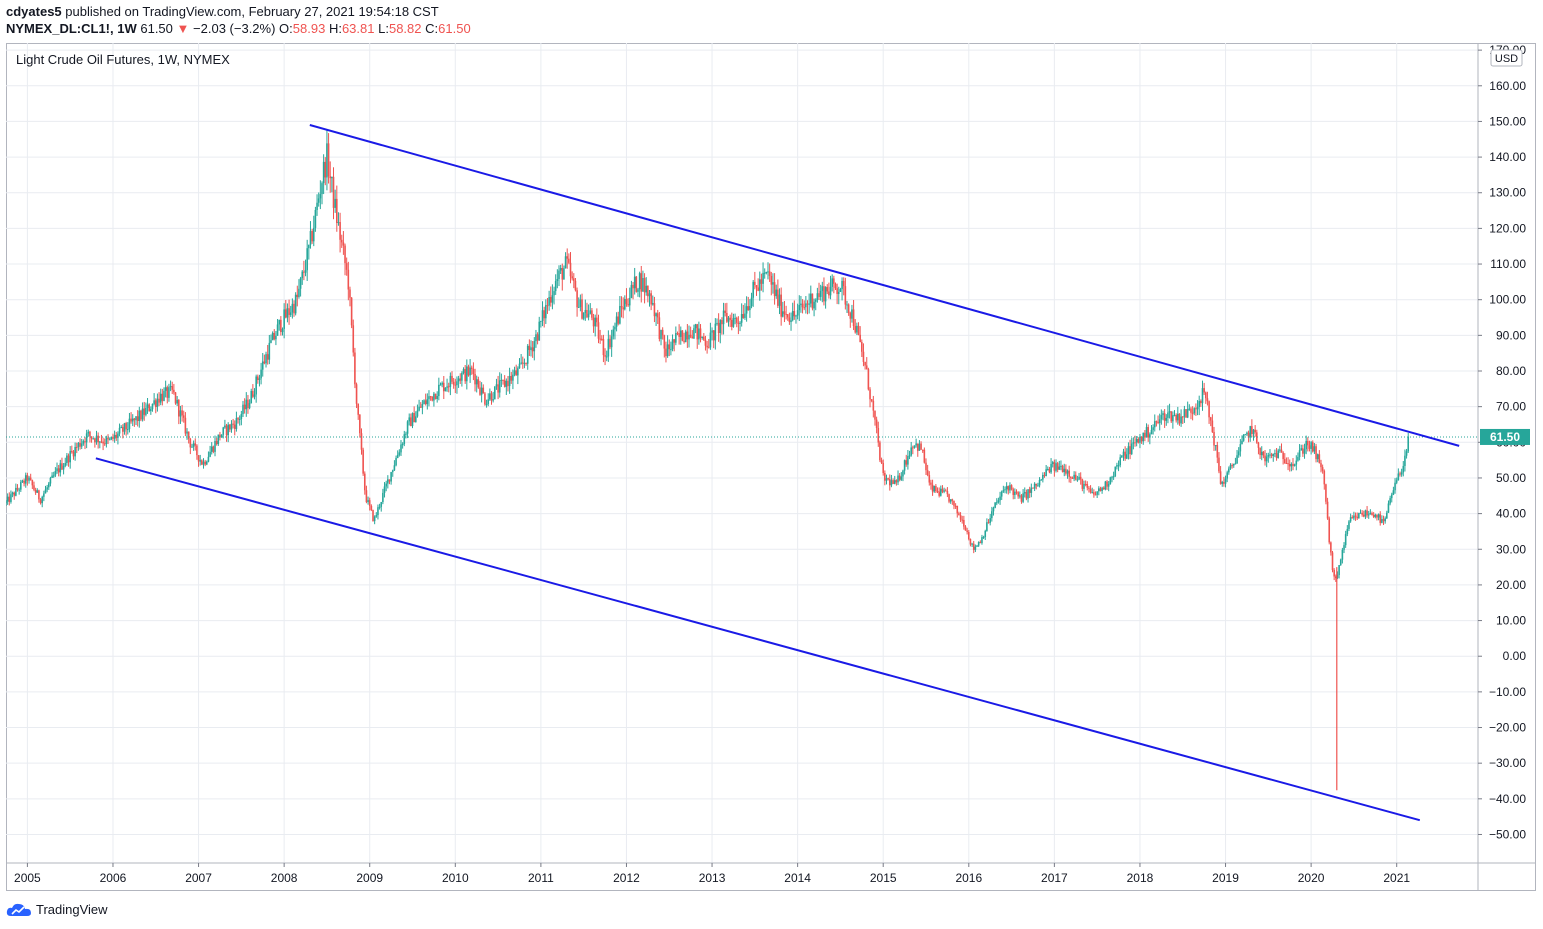 The image size is (1543, 929). Describe the element at coordinates (1506, 58) in the screenshot. I see `currency-badge: USD` at that location.